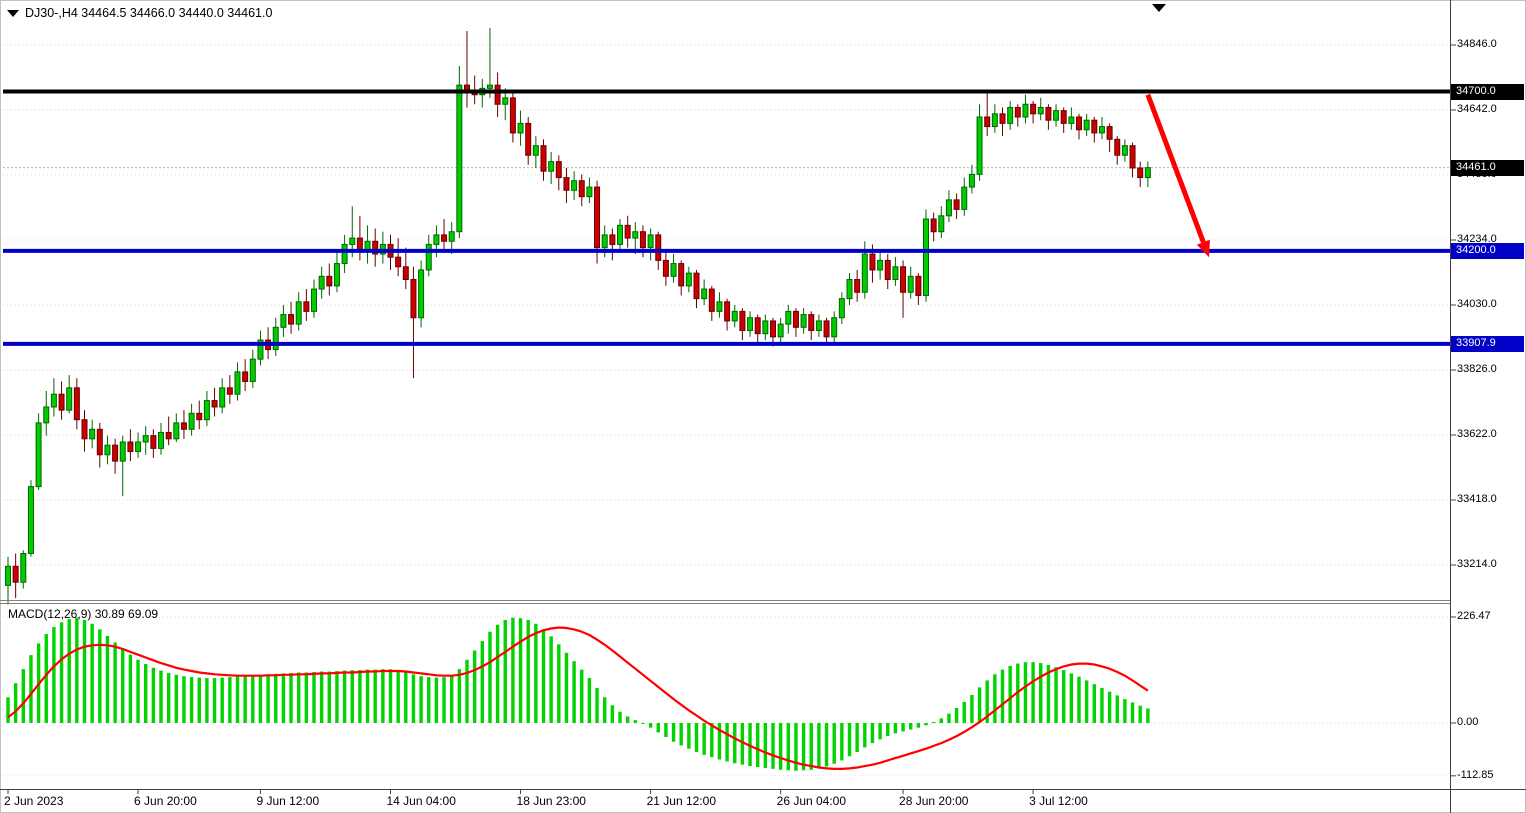  What do you see at coordinates (13, 13) in the screenshot?
I see `symbol-marker-icon` at bounding box center [13, 13].